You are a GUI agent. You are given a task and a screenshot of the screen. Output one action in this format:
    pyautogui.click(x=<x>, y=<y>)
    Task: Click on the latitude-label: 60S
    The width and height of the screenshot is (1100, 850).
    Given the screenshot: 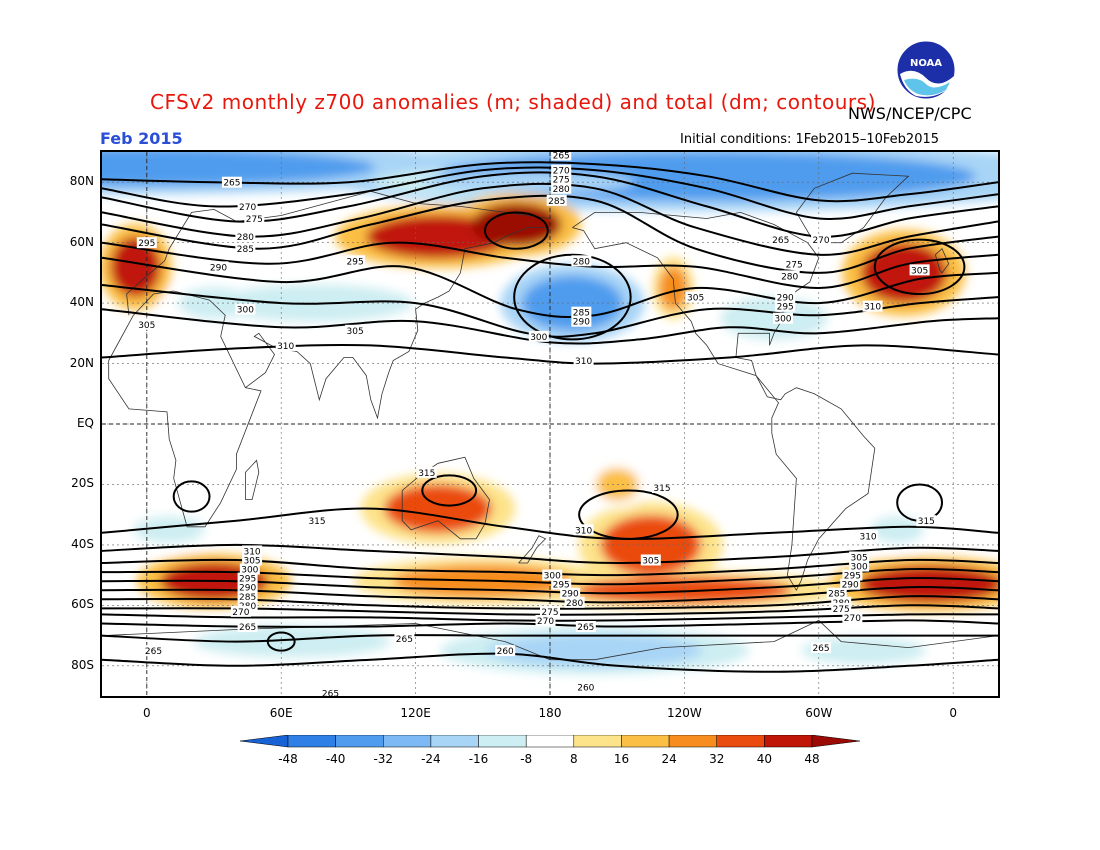 What is the action you would take?
    pyautogui.click(x=82, y=604)
    